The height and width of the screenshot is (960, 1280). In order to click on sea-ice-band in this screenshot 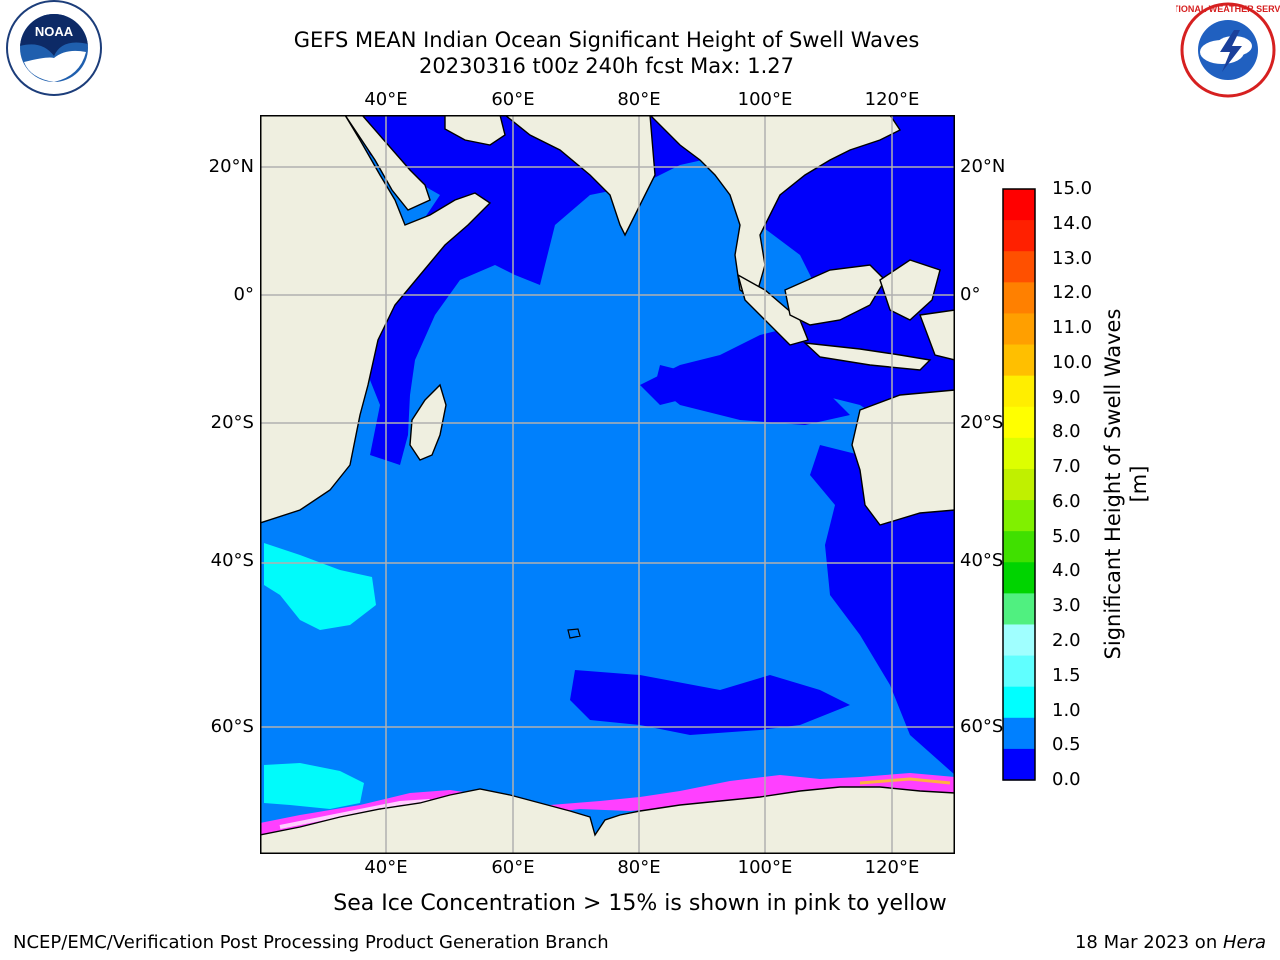, I will do `click(607, 805)`.